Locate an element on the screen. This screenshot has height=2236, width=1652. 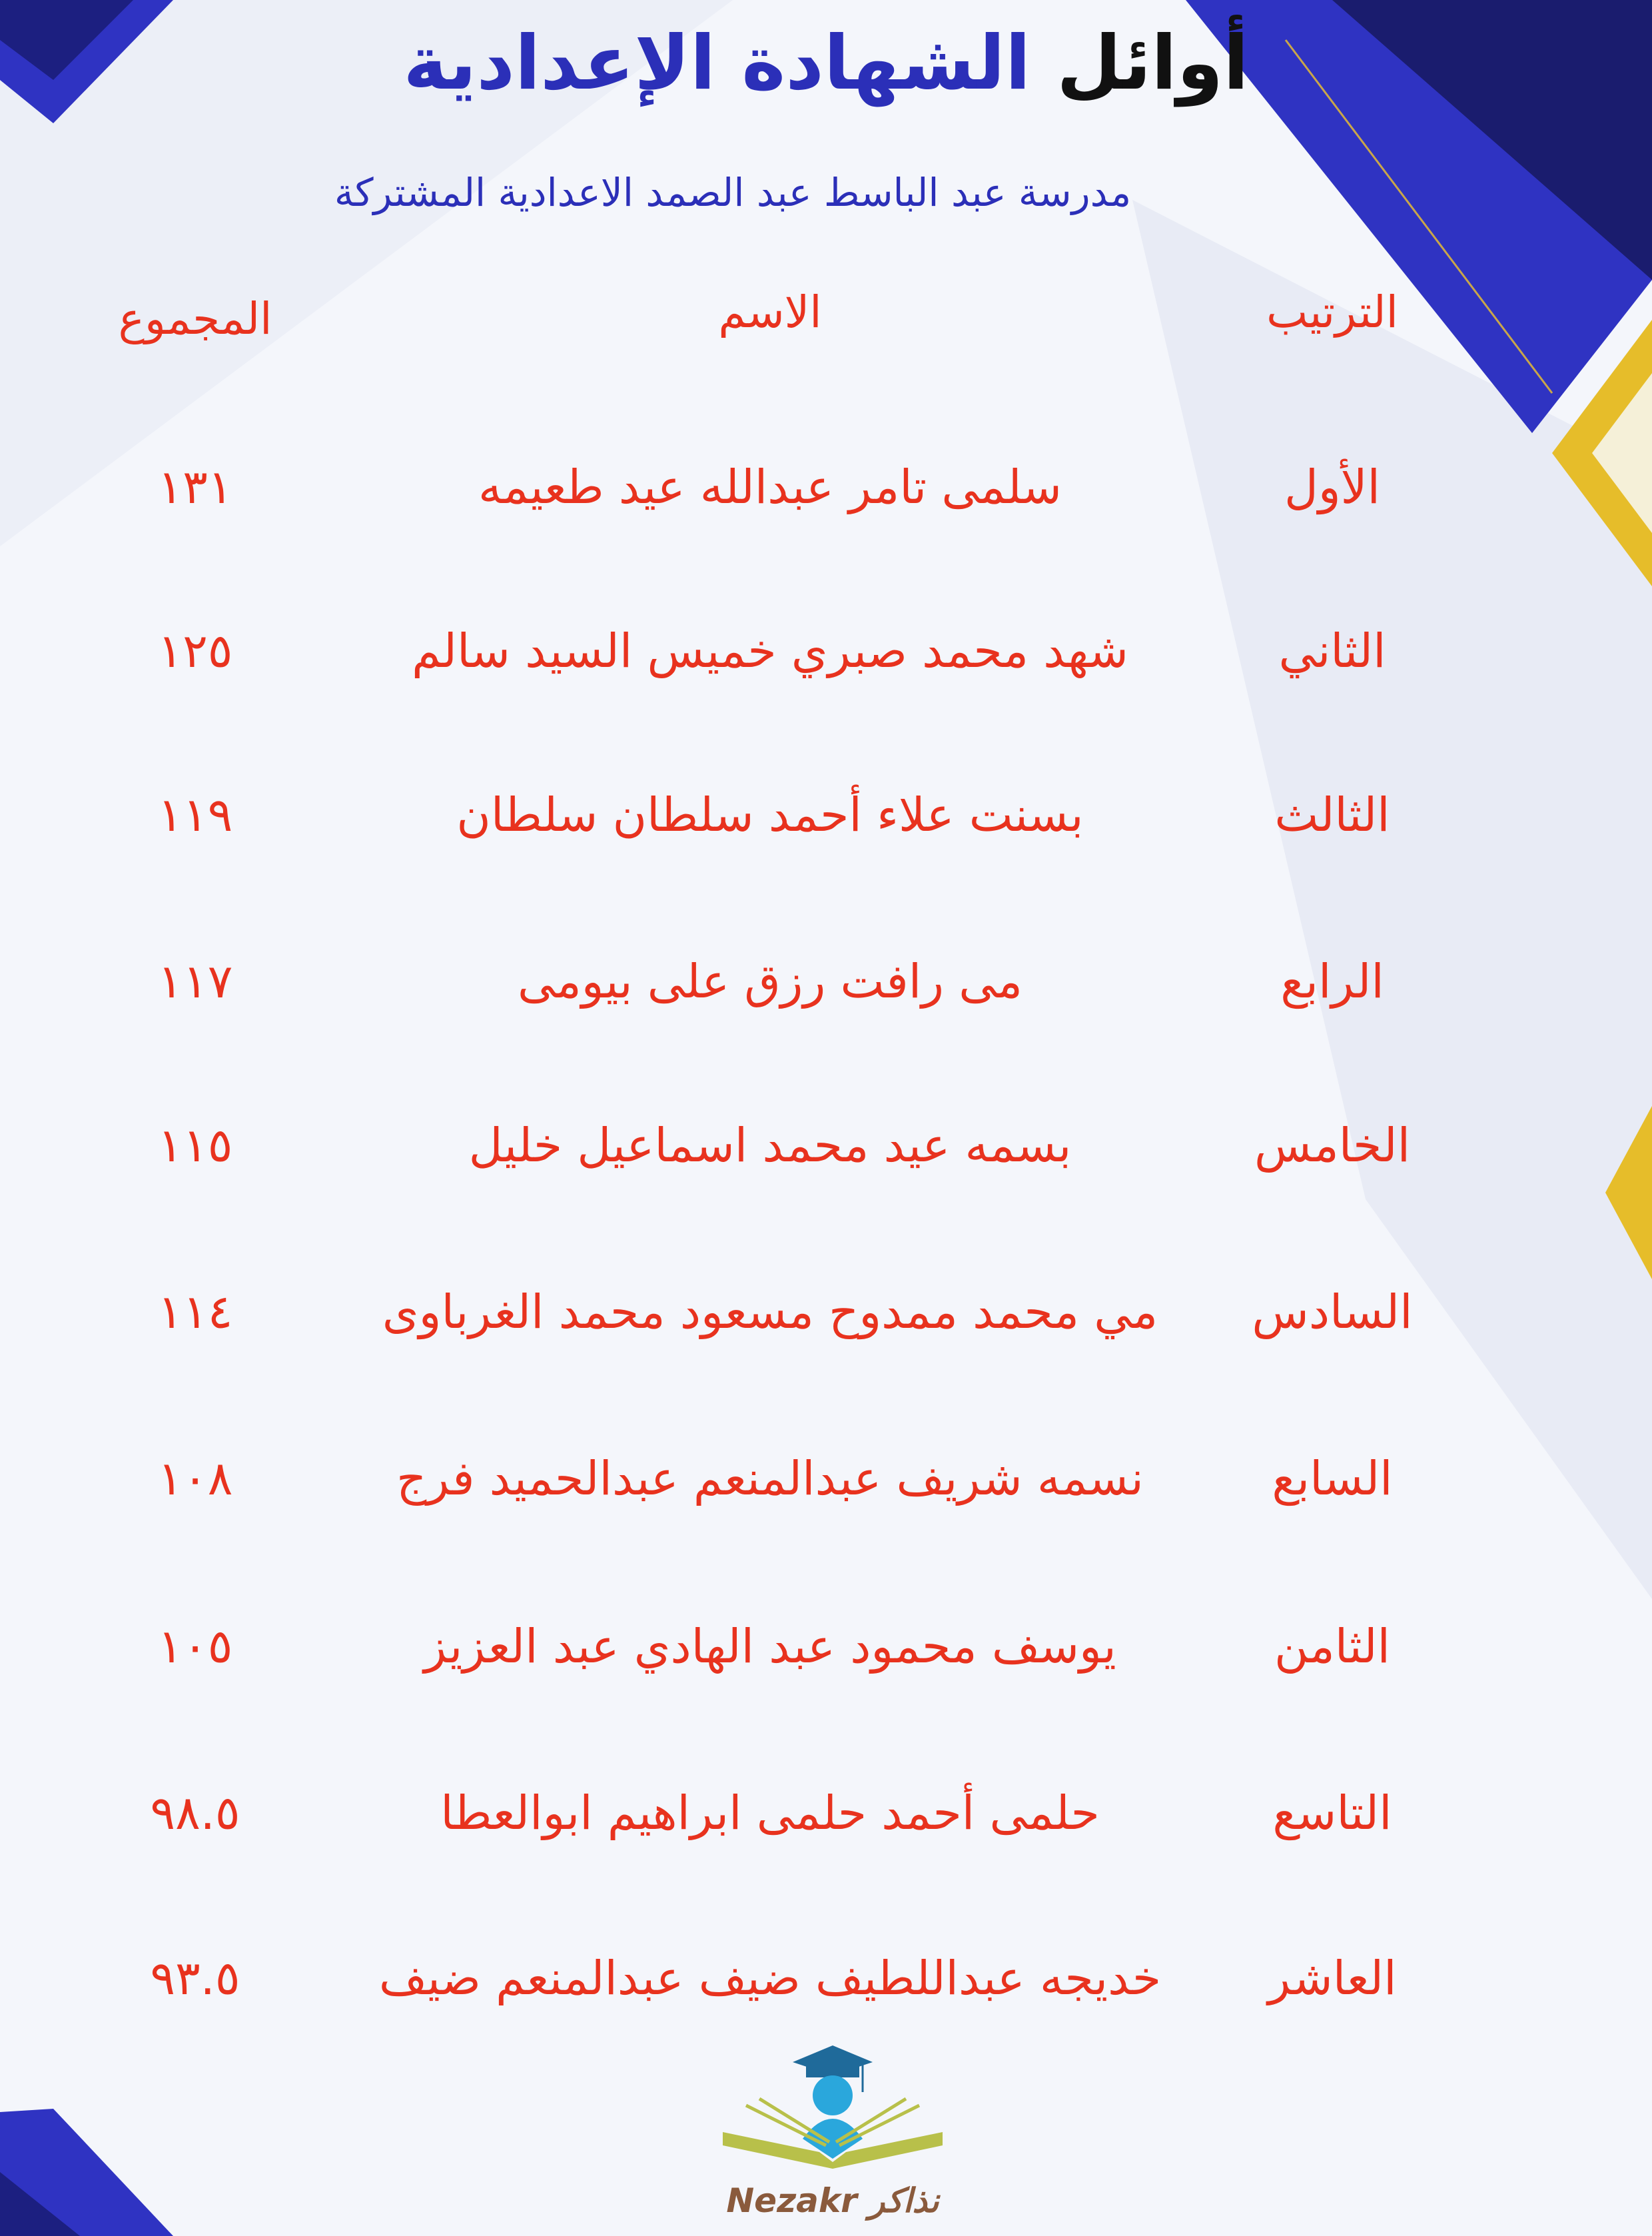
title-part2: الشهادة الإعدادية is located at coordinates (717, 63).